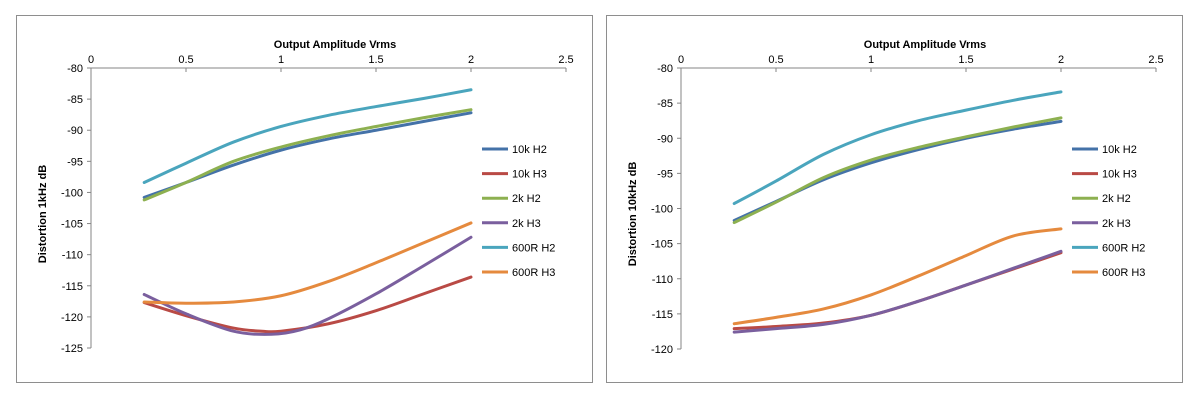 The image size is (1202, 407). I want to click on y-axis-label: Distortion 1kHz dB, so click(43, 214).